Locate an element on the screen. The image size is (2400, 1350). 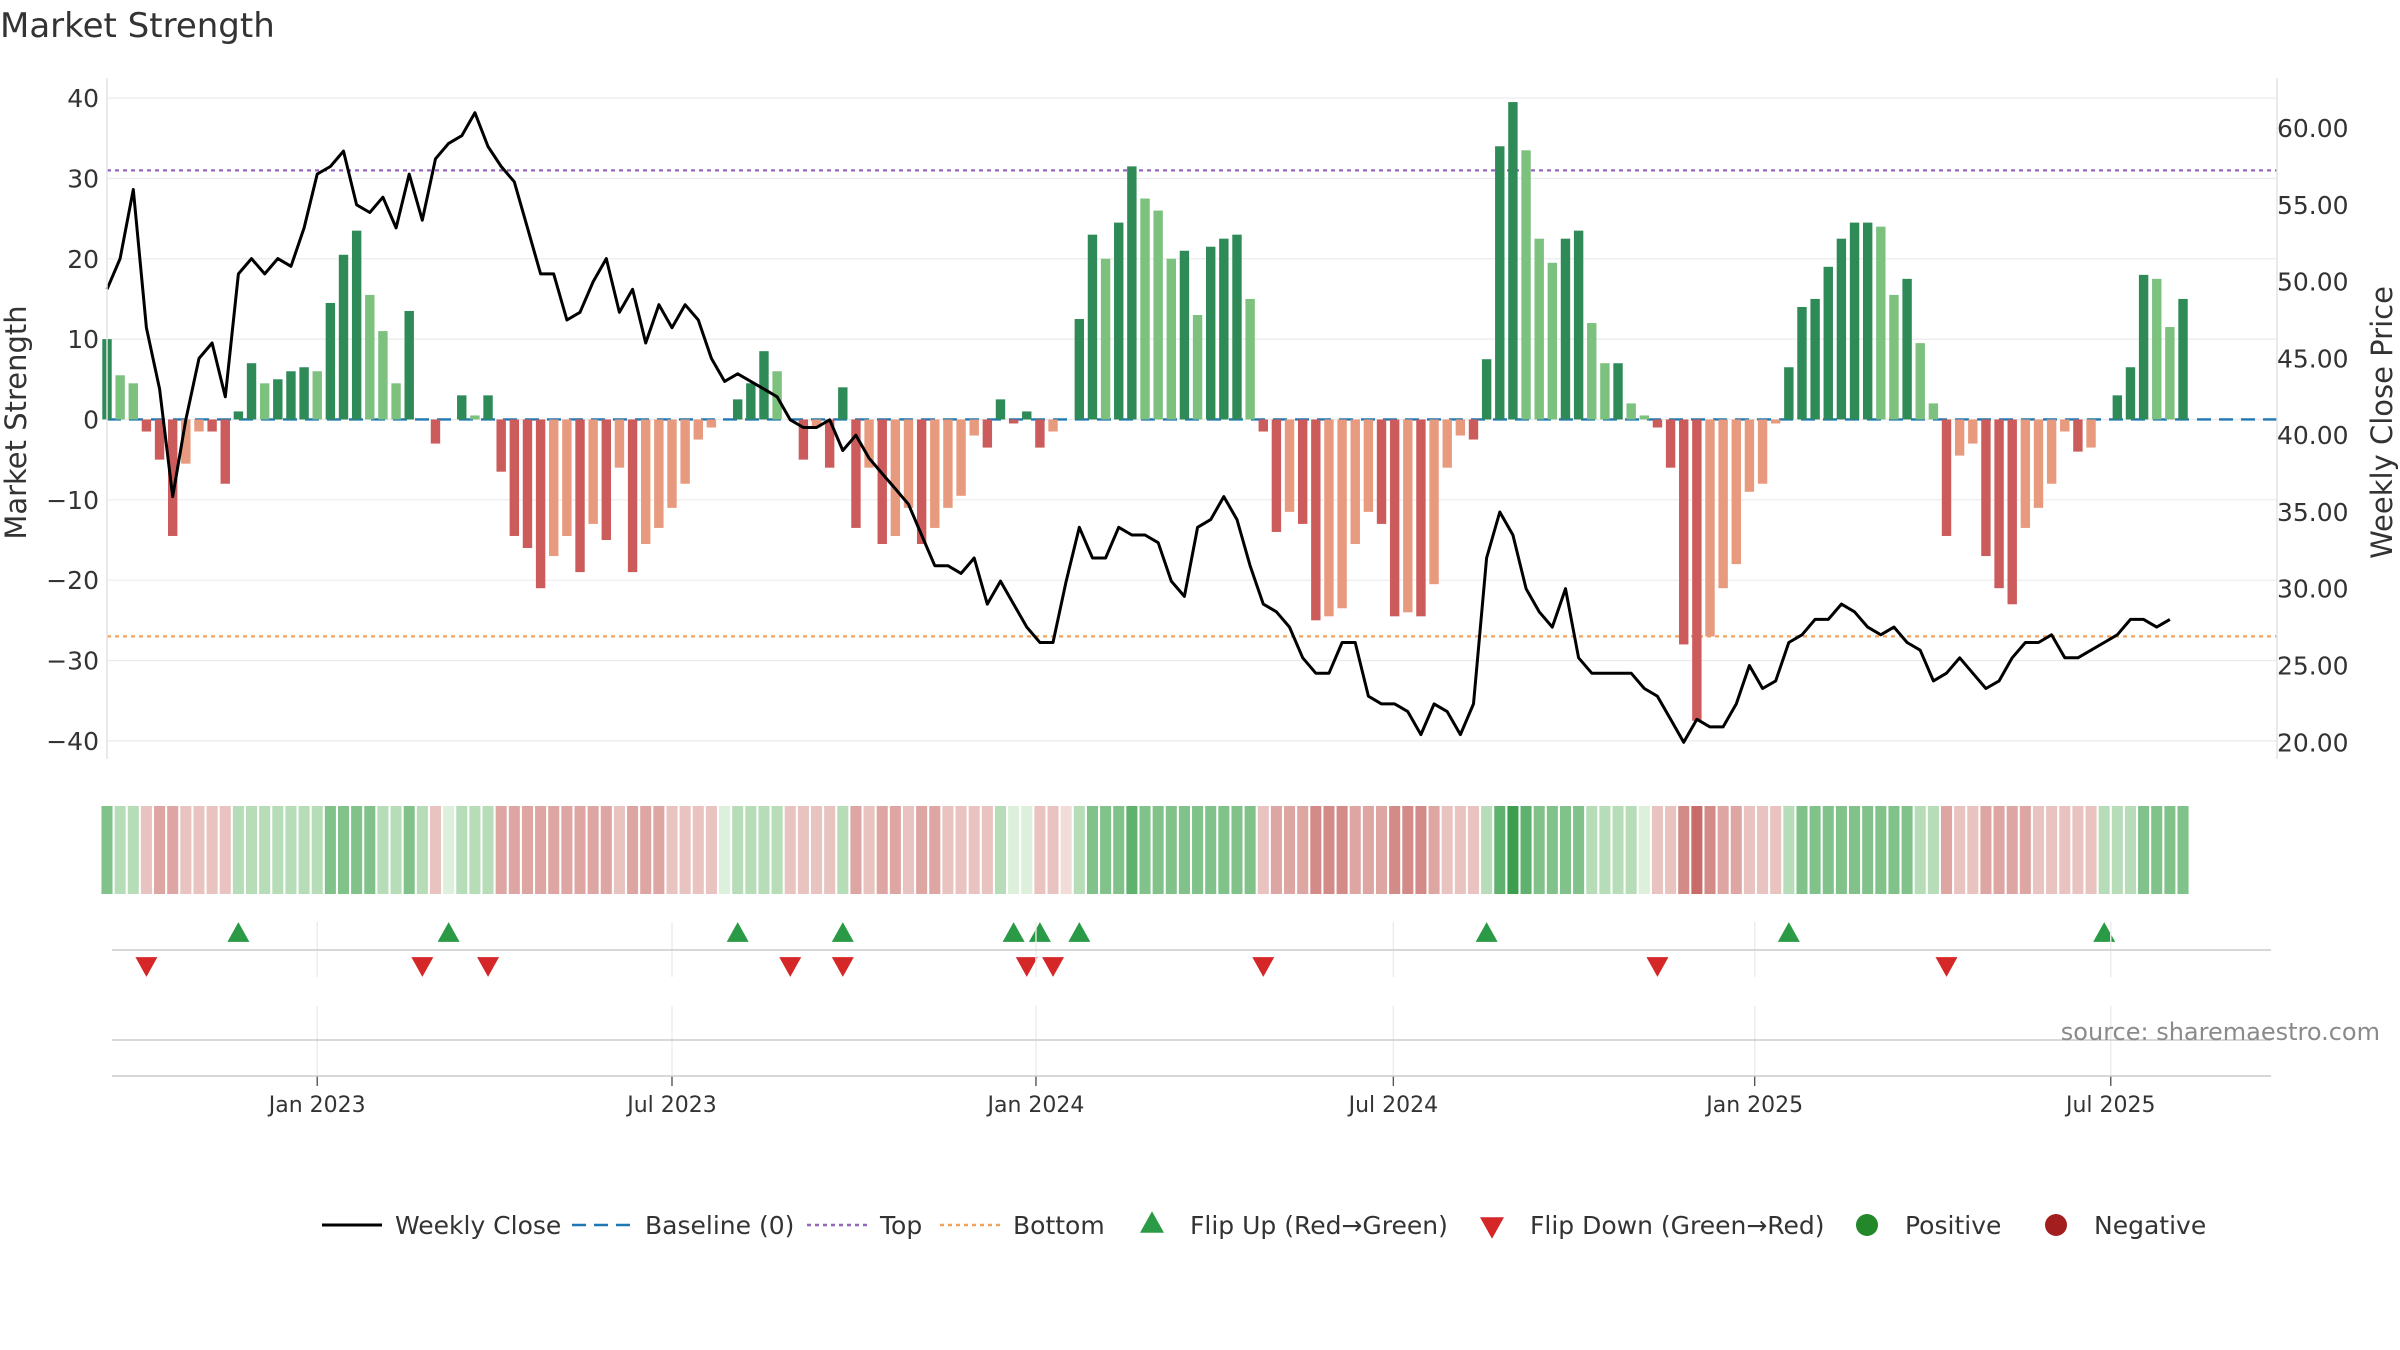
legend-item-flip-down: Flip Down (Green→Red) is located at coordinates (1652, 1225).